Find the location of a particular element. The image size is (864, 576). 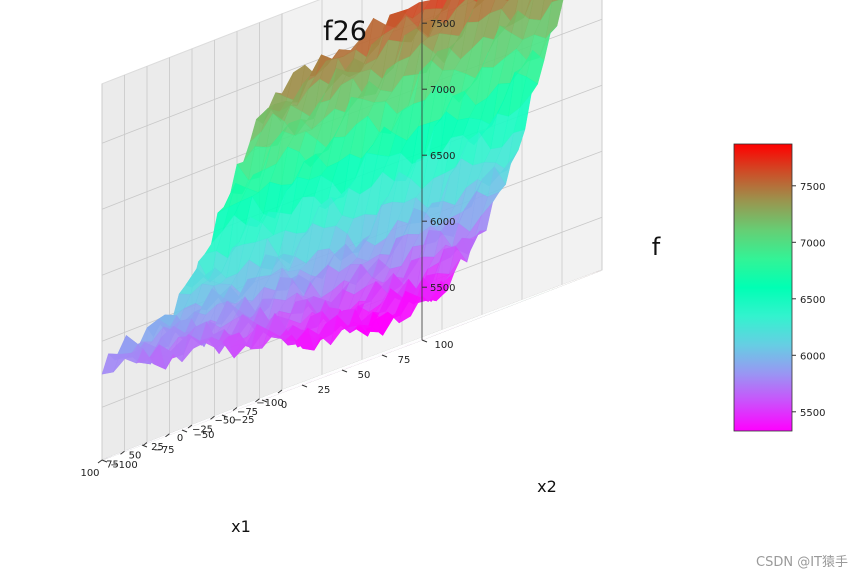

x-tick-label: 50 is located at coordinates (135, 456).